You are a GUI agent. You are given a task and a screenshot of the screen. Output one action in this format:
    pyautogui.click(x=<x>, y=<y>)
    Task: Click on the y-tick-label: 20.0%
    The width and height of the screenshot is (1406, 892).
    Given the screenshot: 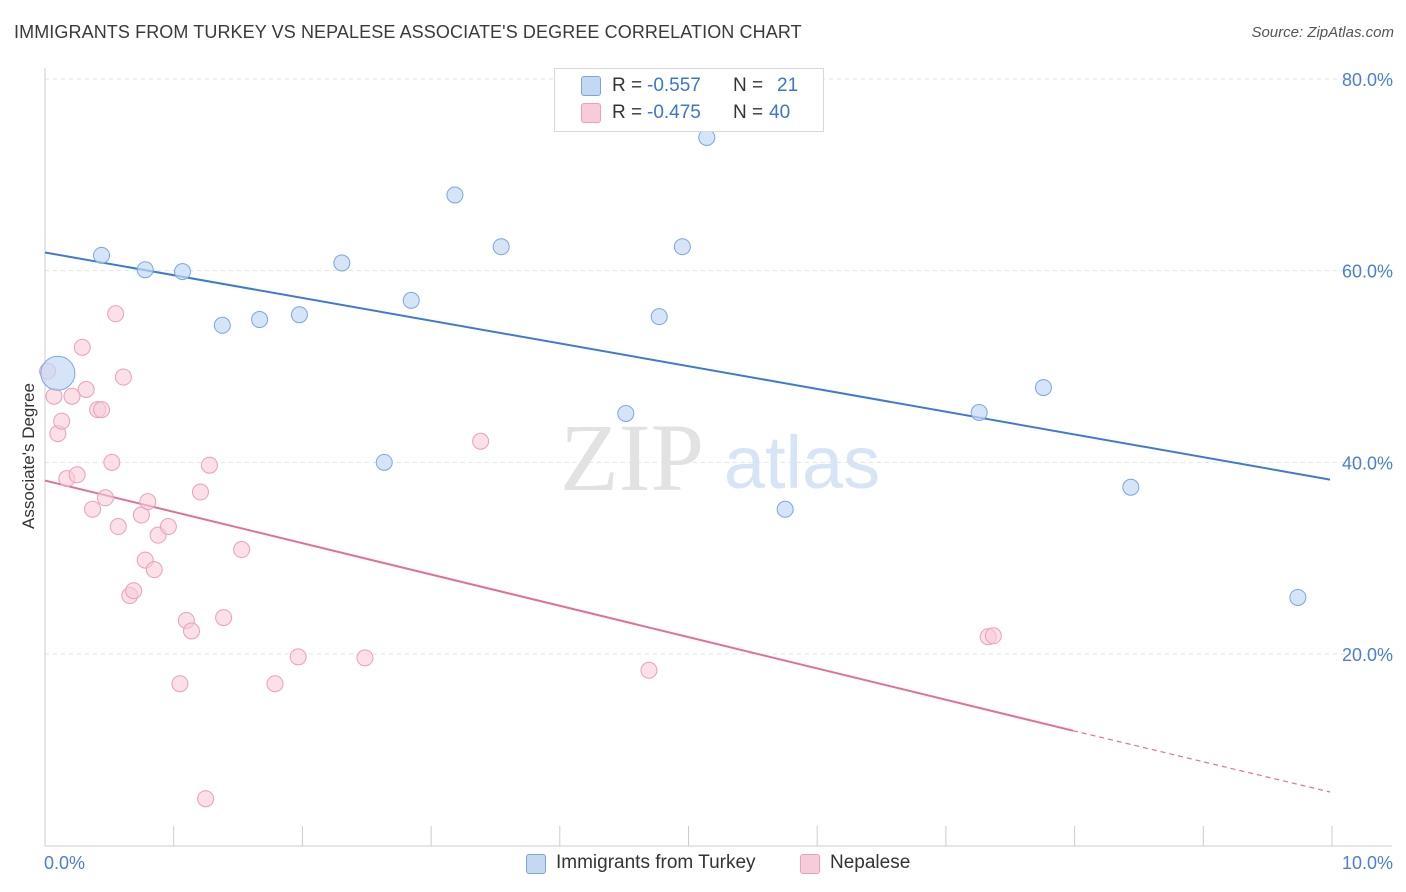 What is the action you would take?
    pyautogui.click(x=1367, y=655)
    